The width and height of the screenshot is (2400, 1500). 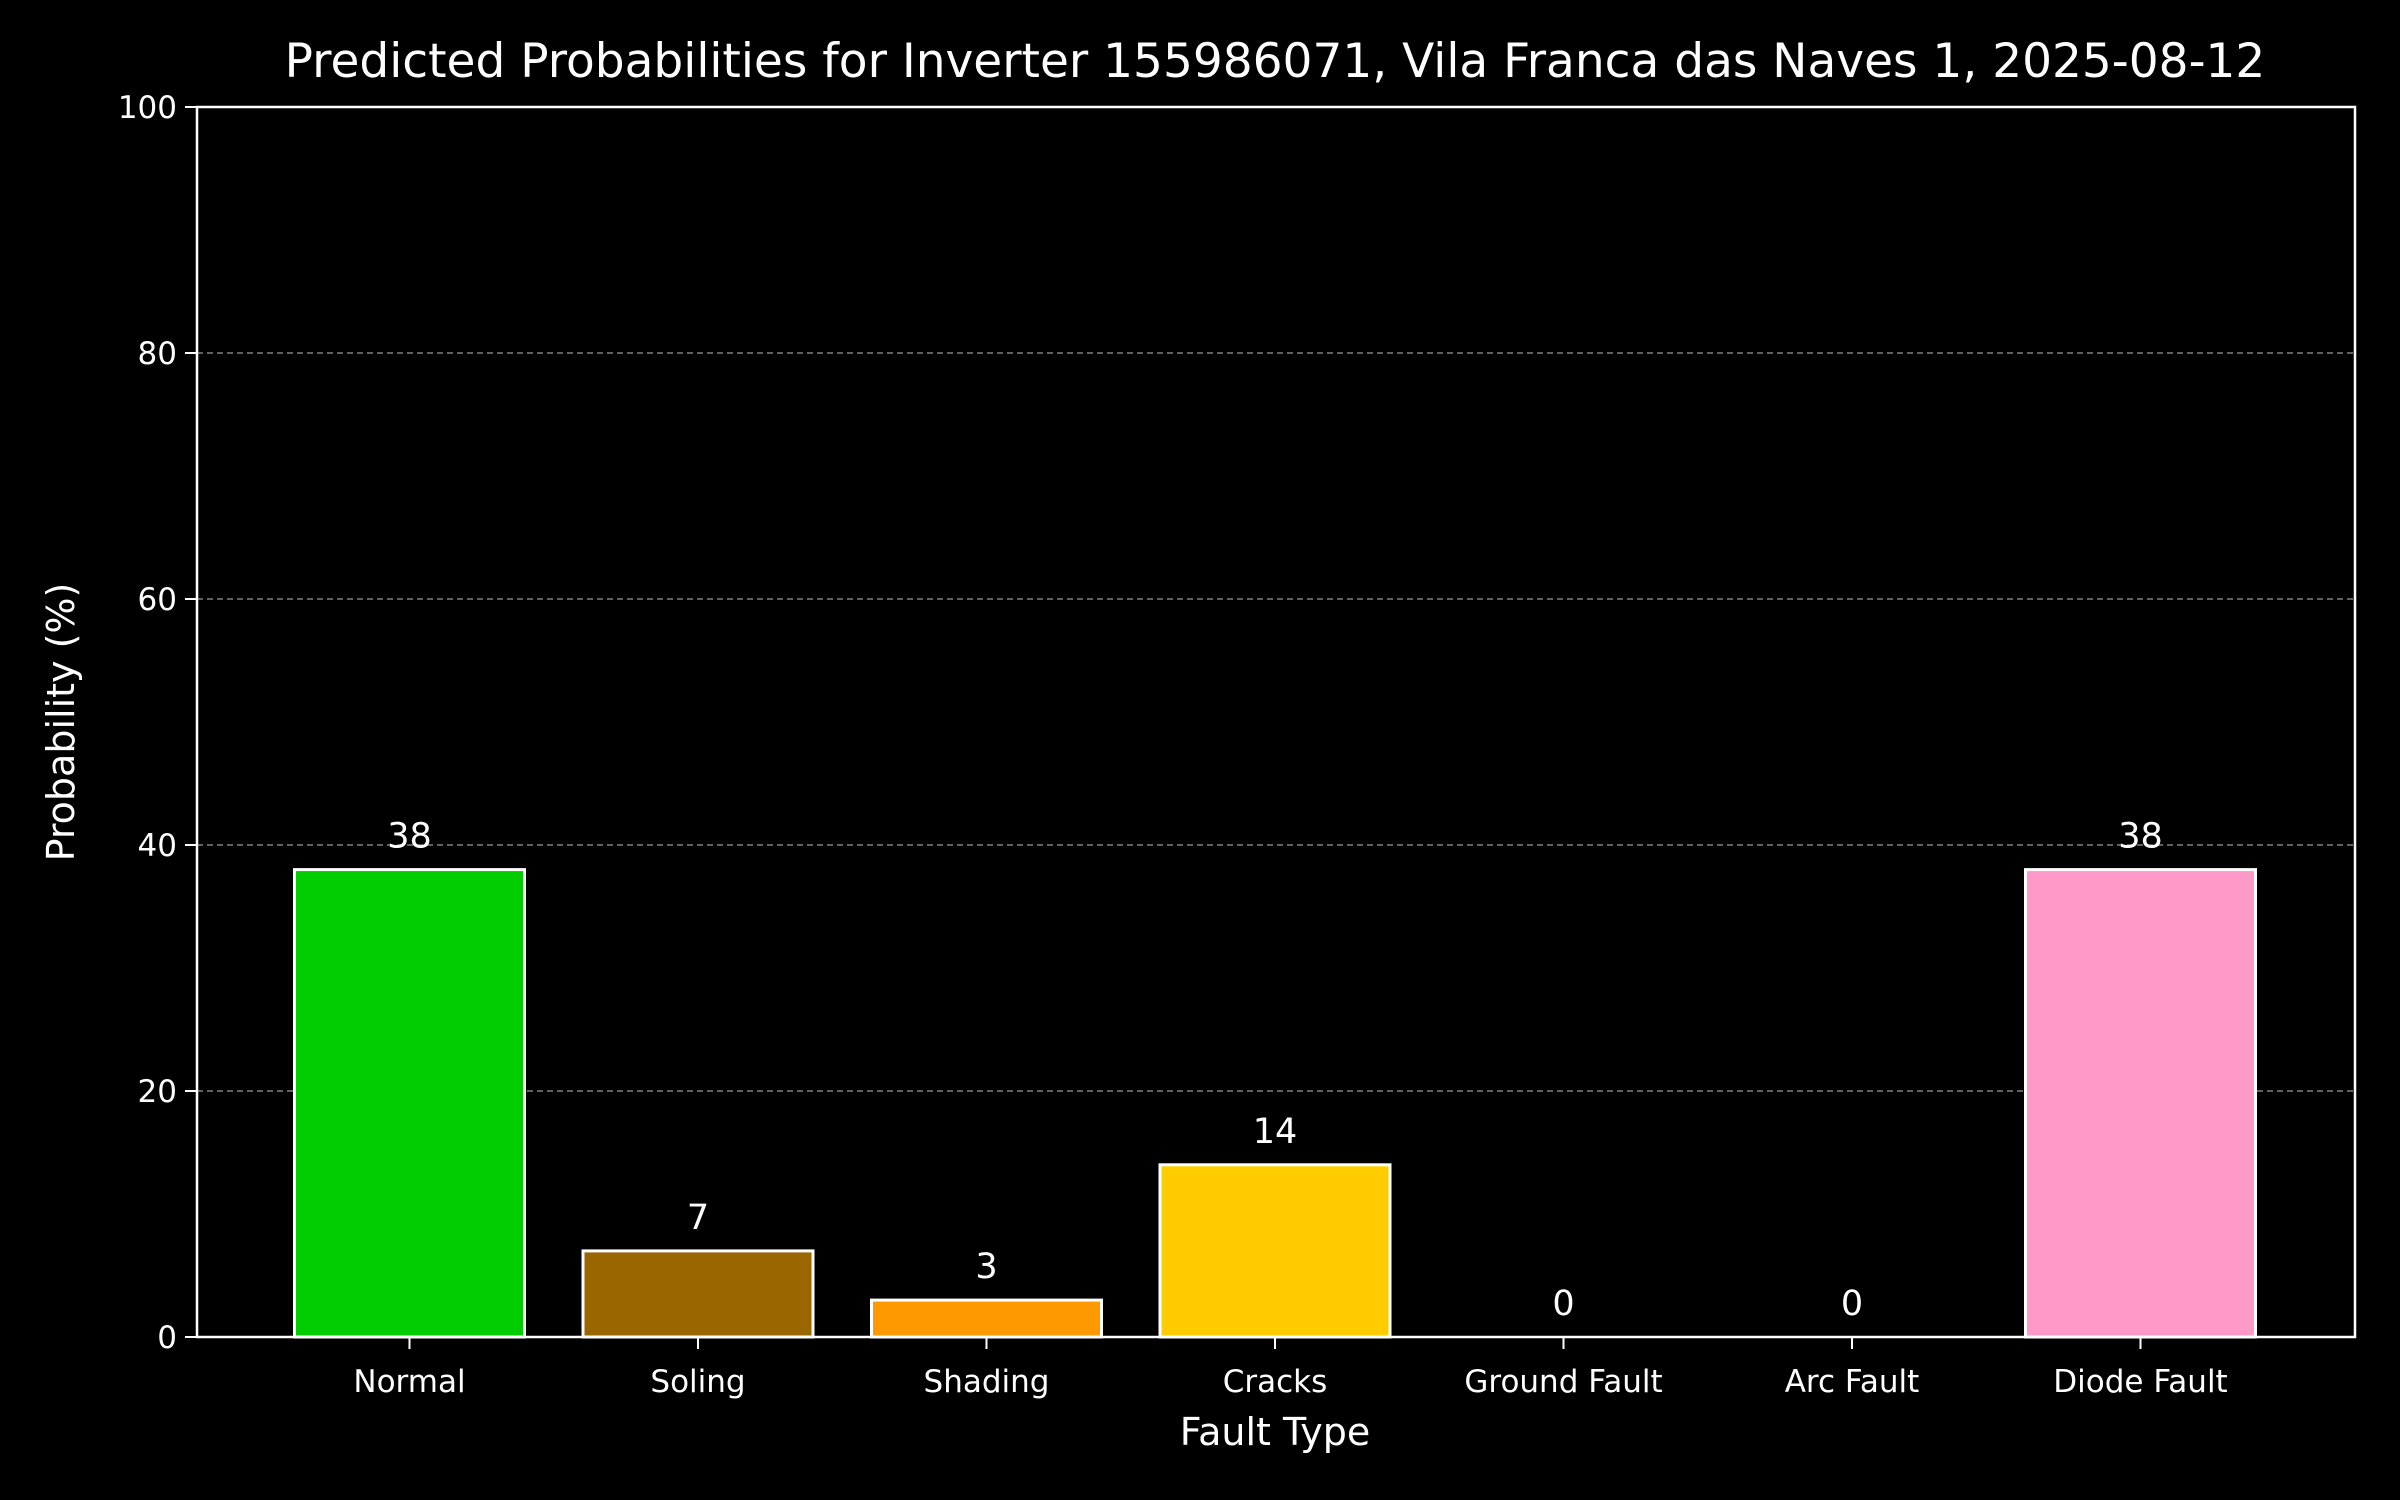 I want to click on bar-normal, so click(x=409, y=1103).